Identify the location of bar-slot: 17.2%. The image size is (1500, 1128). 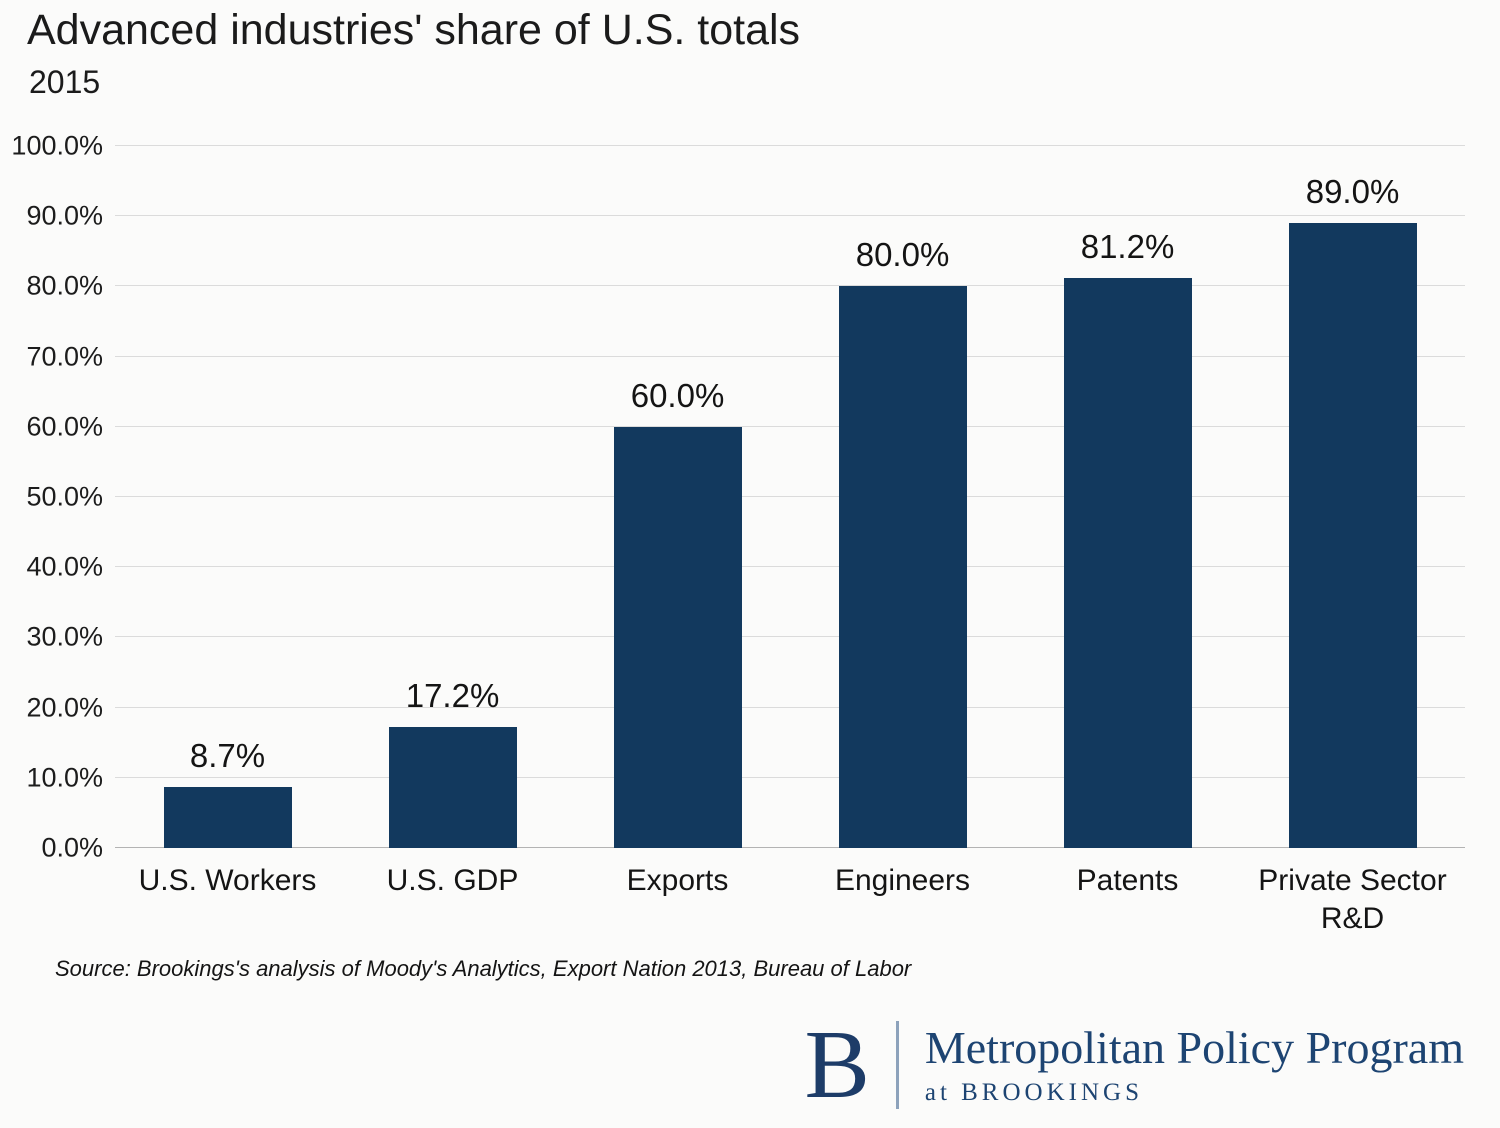
(452, 497).